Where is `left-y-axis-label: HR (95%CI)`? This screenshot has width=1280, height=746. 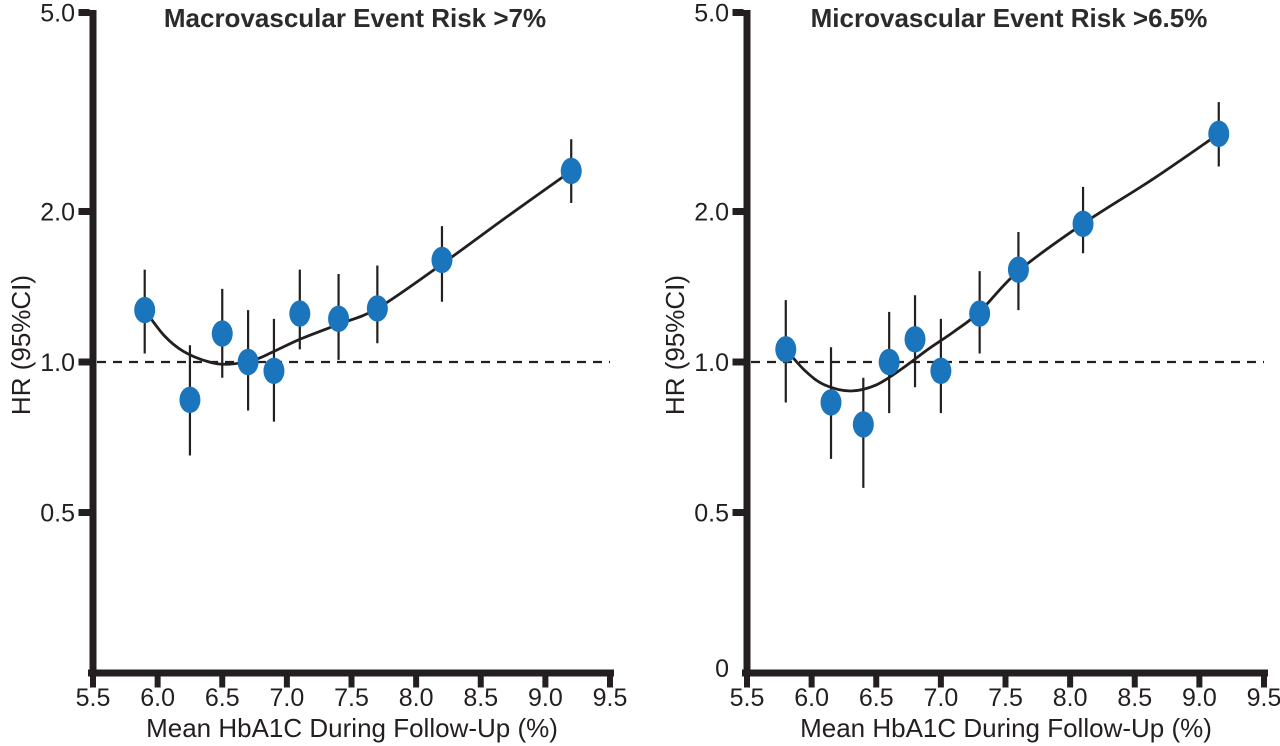
left-y-axis-label: HR (95%CI) is located at coordinates (21, 345).